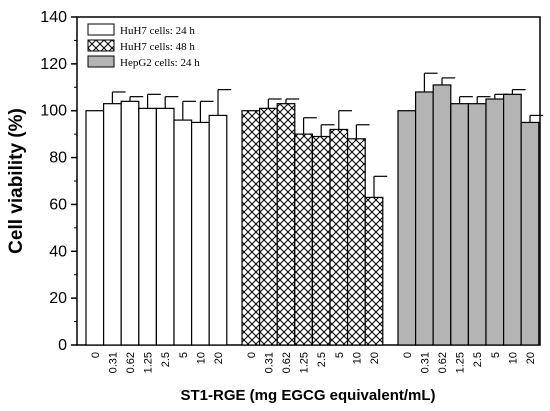 Image resolution: width=550 pixels, height=411 pixels. What do you see at coordinates (148, 226) in the screenshot?
I see `bar-1-1.25` at bounding box center [148, 226].